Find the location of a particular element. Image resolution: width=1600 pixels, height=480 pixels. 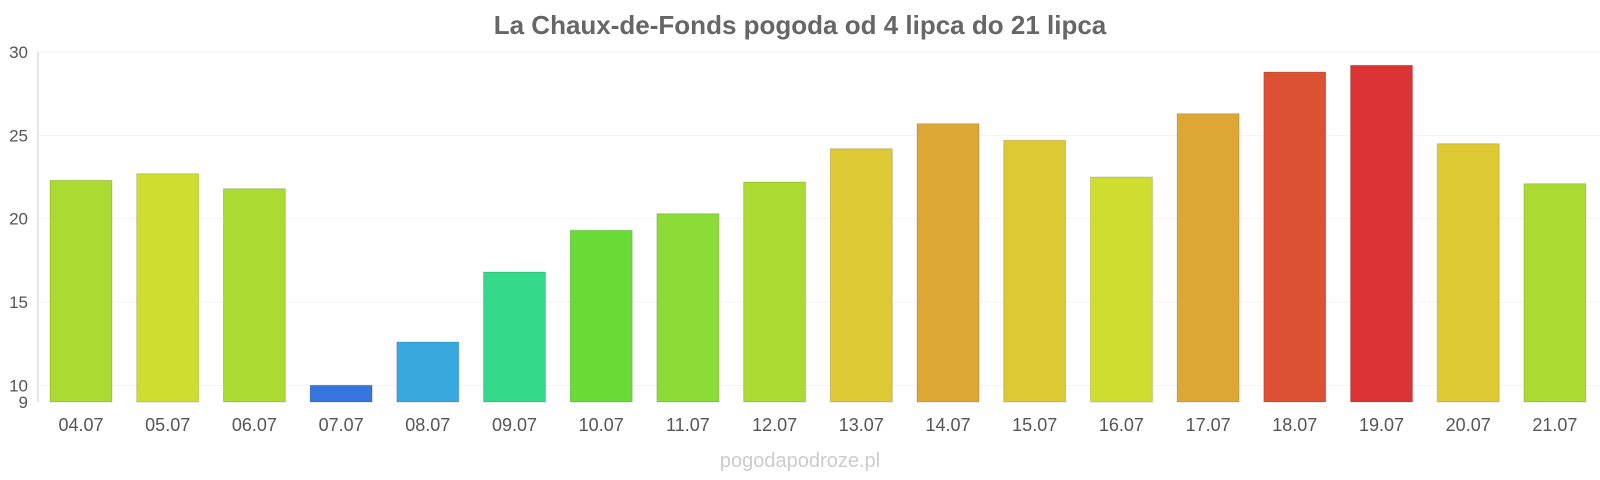

x-tick-label: 21.07 is located at coordinates (1554, 425).